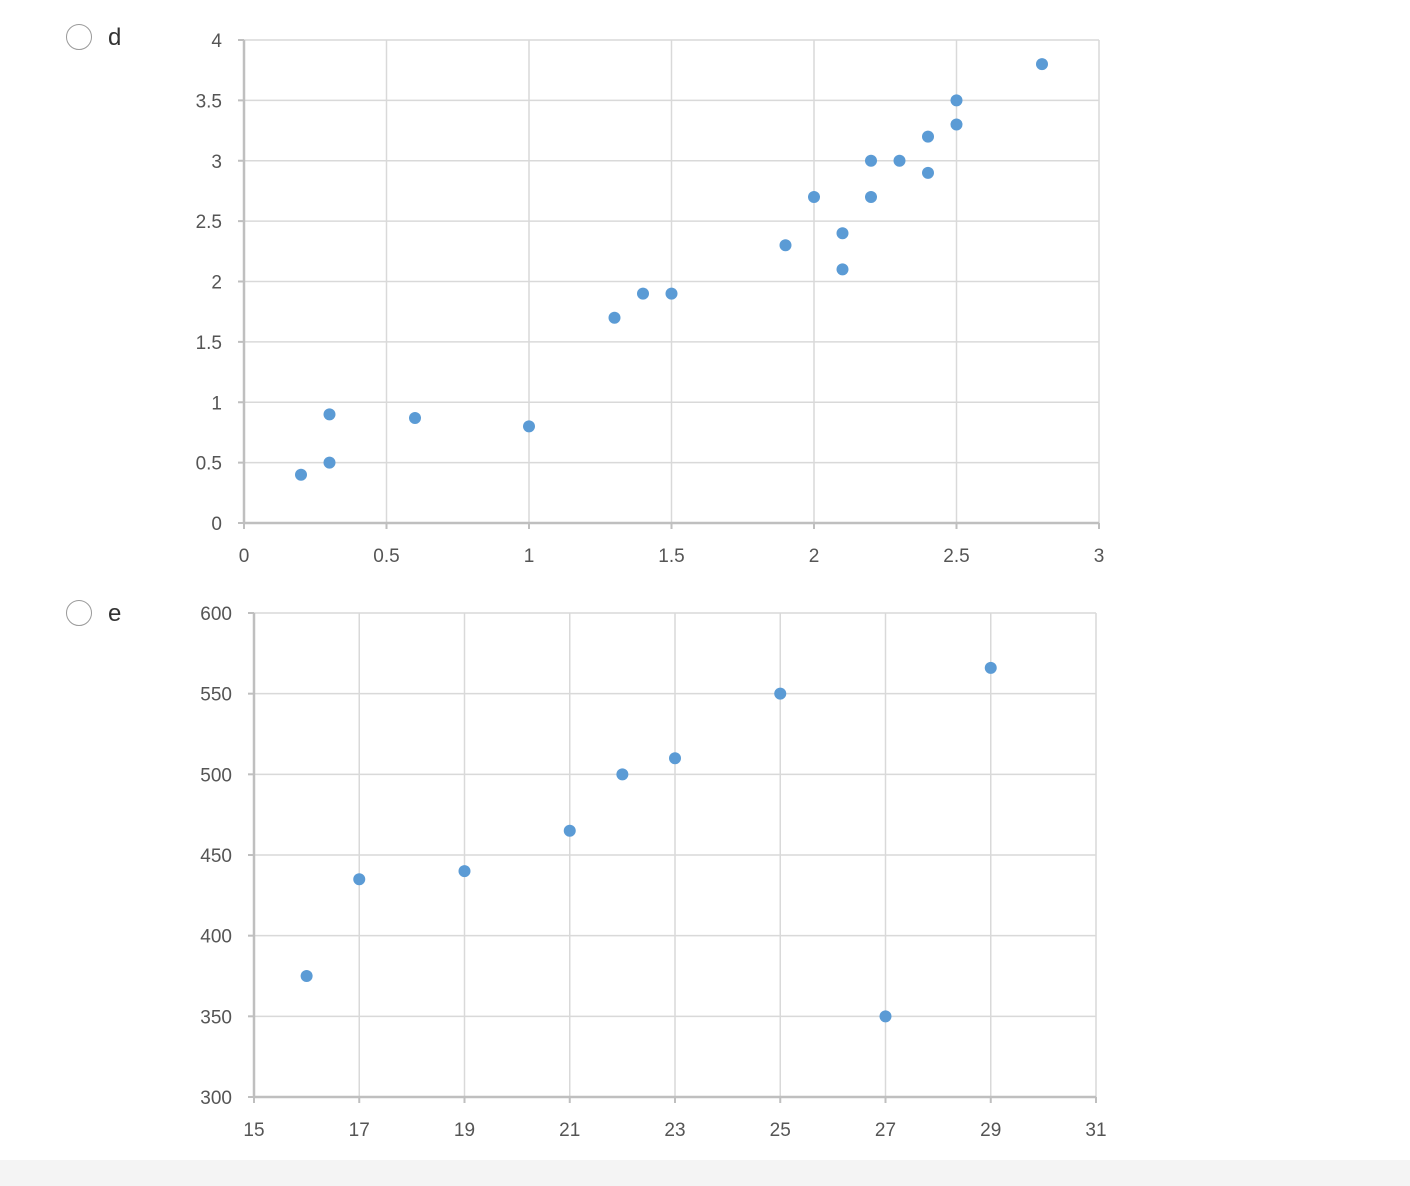 This screenshot has height=1186, width=1410. Describe the element at coordinates (216, 403) in the screenshot. I see `y-tick-label: 1` at that location.